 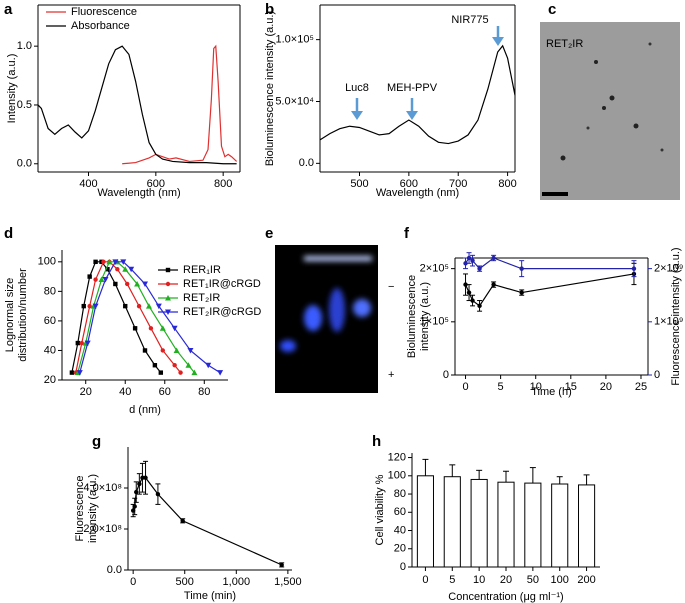 I want to click on panel-label: b, so click(x=269, y=9).